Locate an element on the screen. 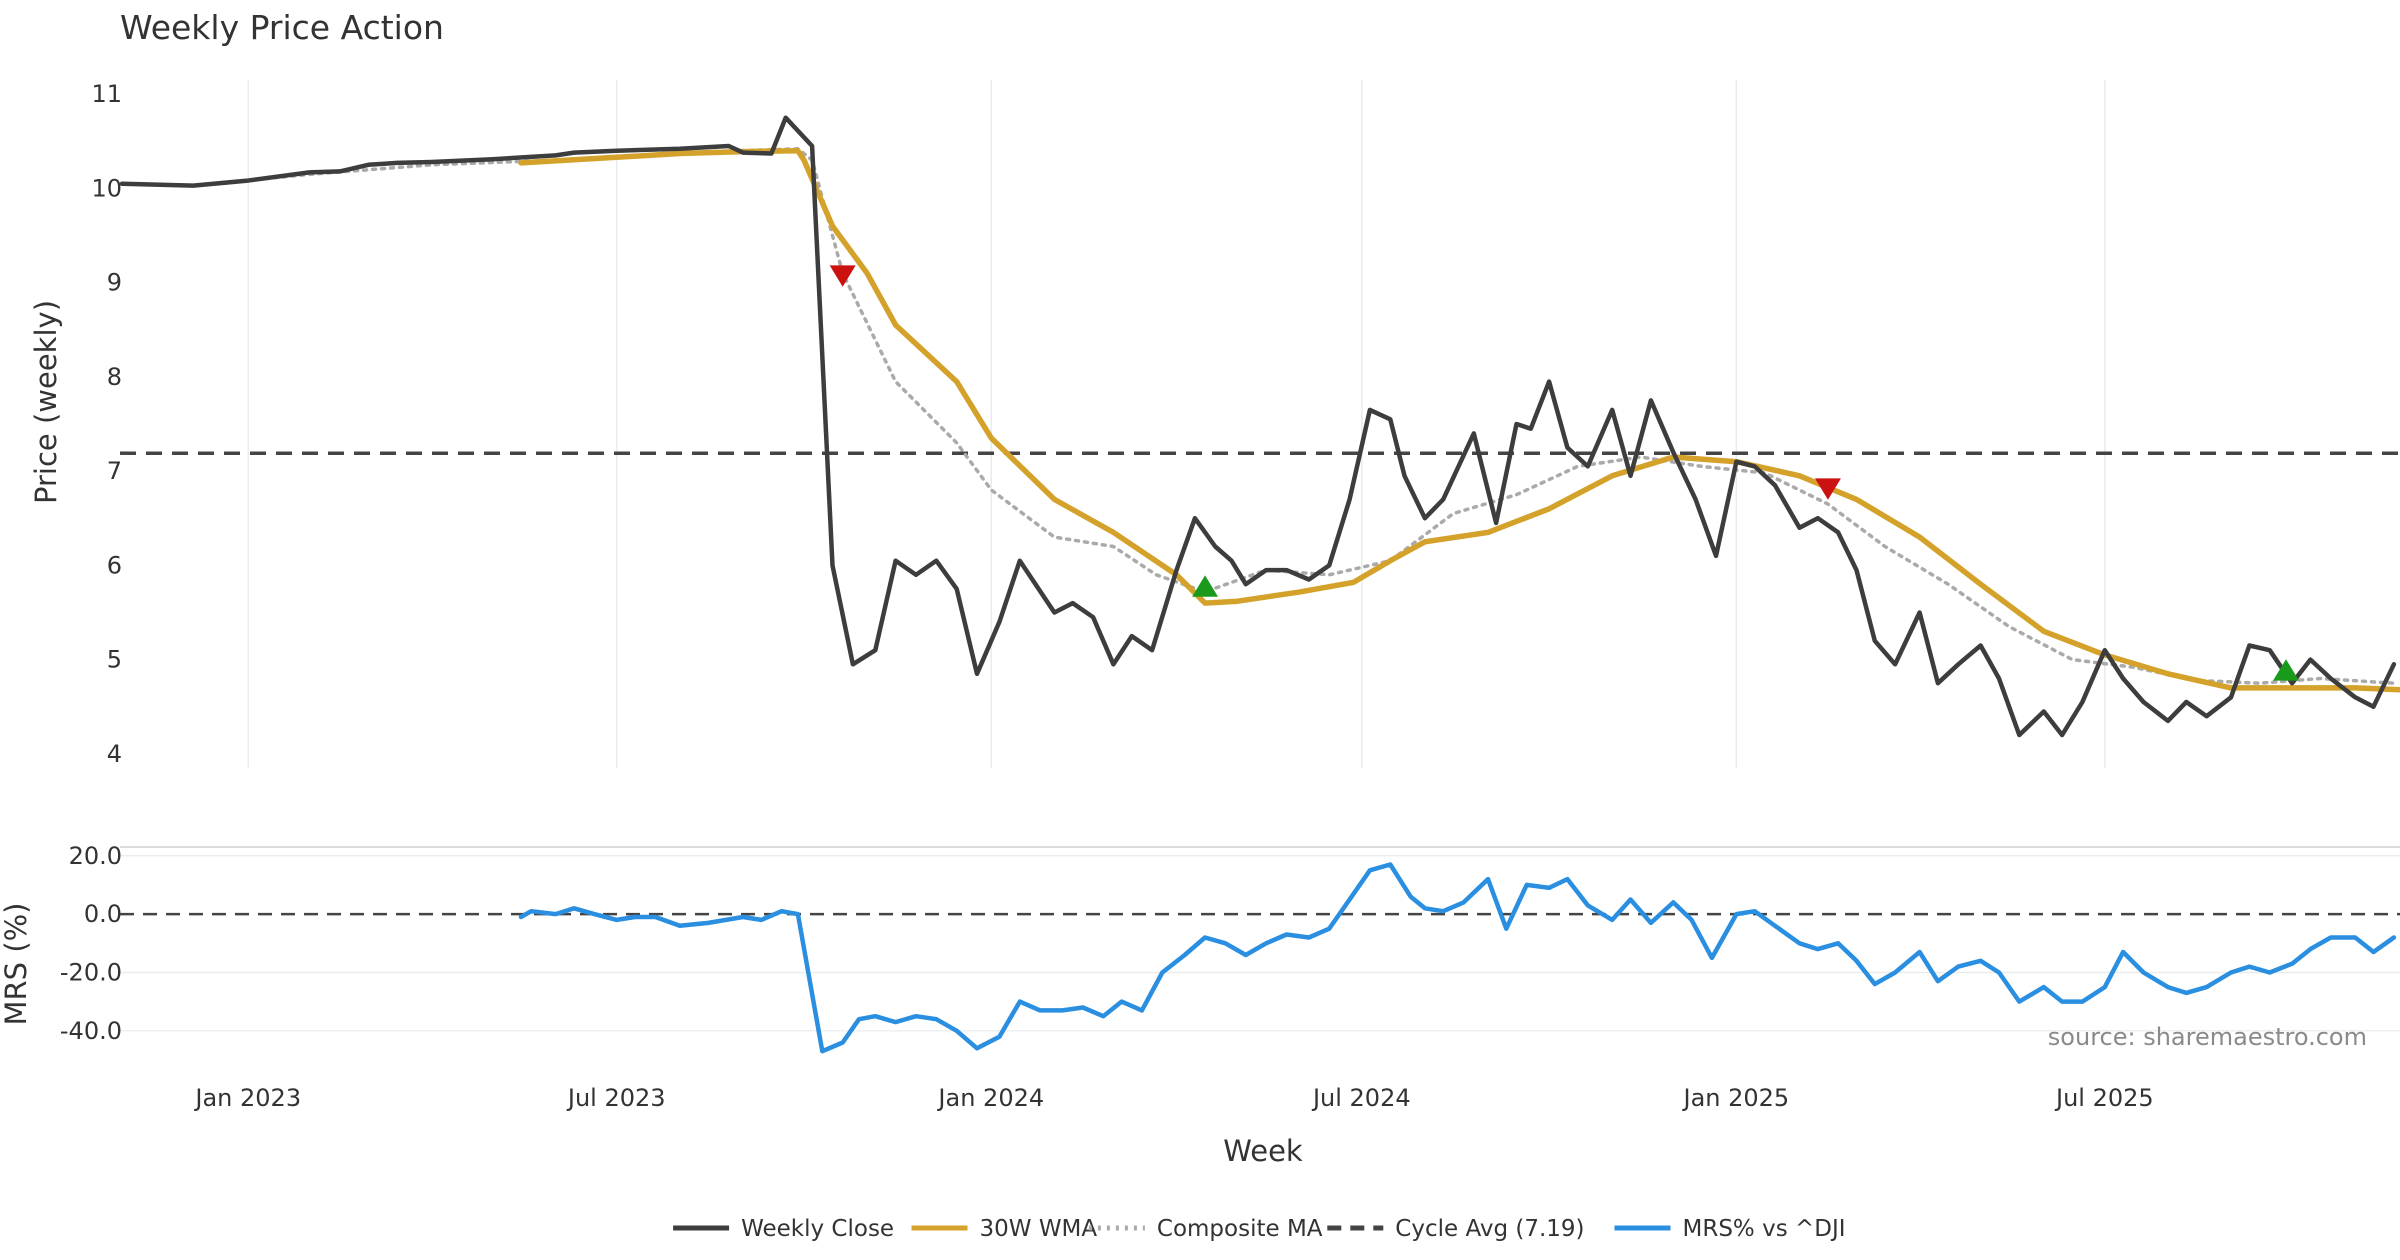  series-mrs-vs-dji is located at coordinates (1457, 958).